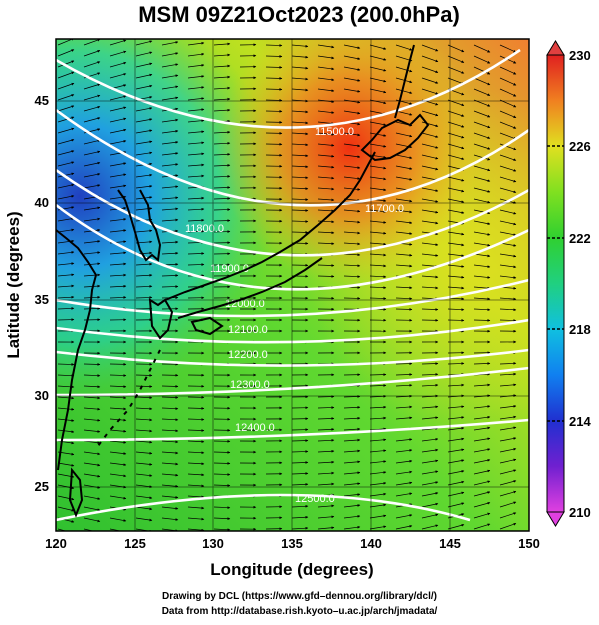  What do you see at coordinates (207, 326) in the screenshot?
I see `shikoku-coastline` at bounding box center [207, 326].